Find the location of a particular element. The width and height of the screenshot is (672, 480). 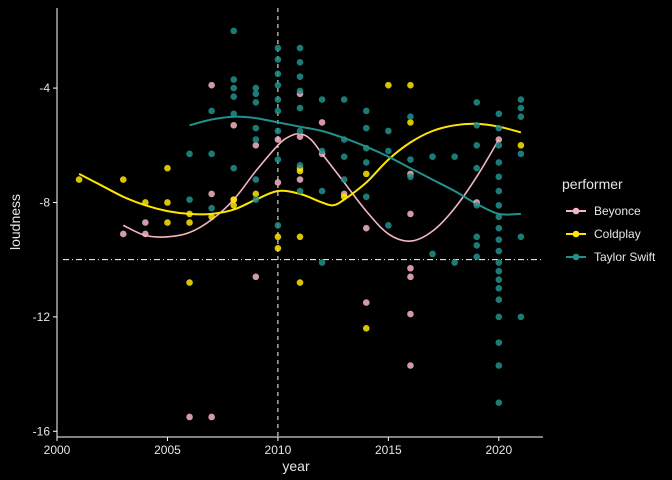

trend-line-coldplay is located at coordinates (300, 169).